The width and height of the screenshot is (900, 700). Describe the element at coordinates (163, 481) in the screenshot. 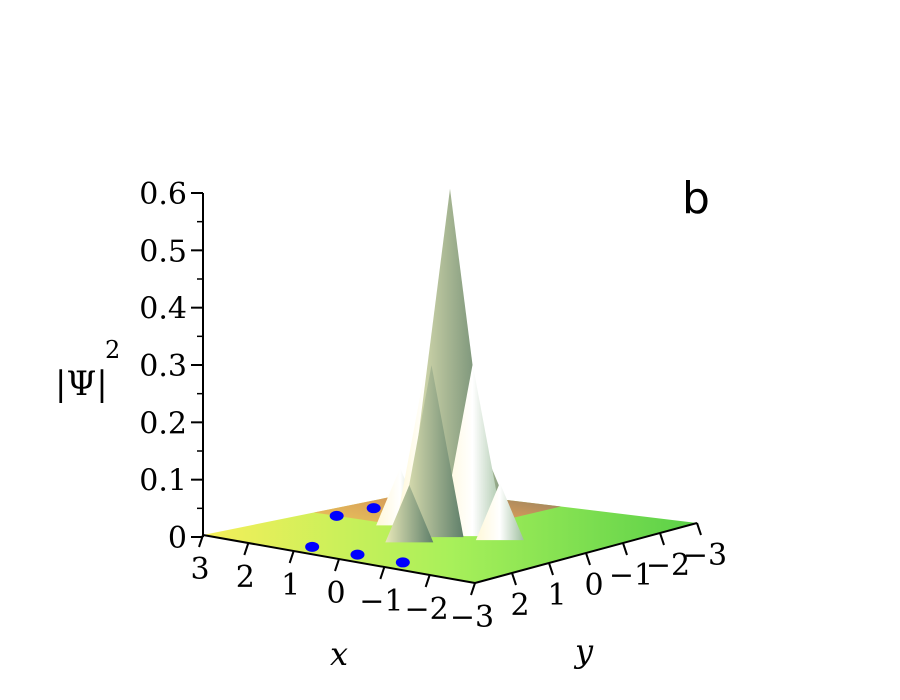

I see `z-tick-label: 0.1` at that location.